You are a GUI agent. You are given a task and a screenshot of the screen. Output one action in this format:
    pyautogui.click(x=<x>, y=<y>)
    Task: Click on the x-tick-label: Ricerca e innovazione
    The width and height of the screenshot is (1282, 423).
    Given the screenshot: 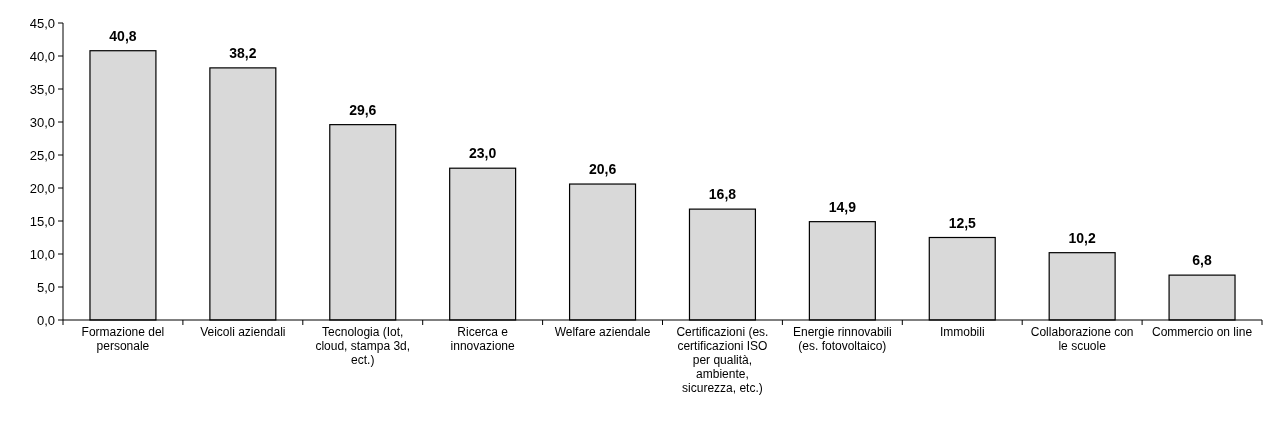 What is the action you would take?
    pyautogui.click(x=482, y=339)
    